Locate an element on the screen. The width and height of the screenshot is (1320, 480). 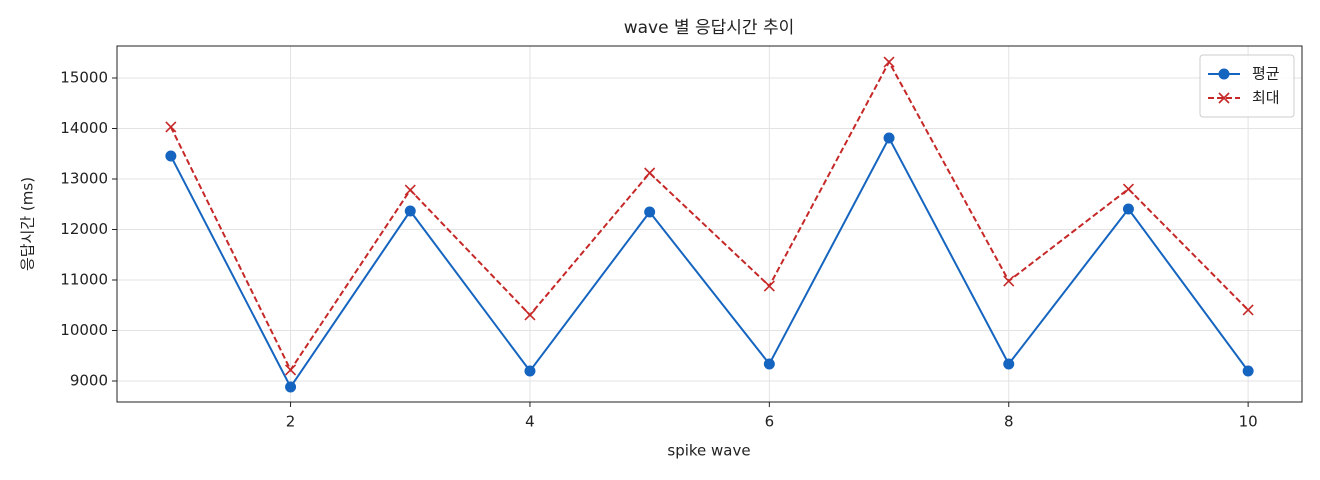
legend-label: 평균 is located at coordinates (1266, 74).